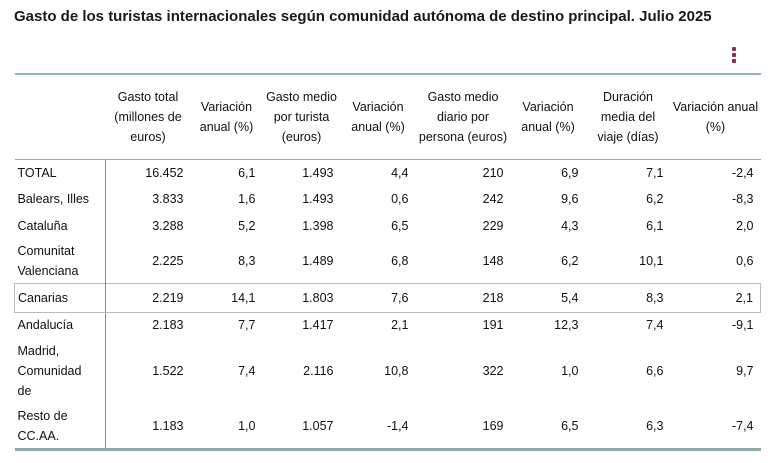  Describe the element at coordinates (168, 261) in the screenshot. I see `table-cell: 2.225` at that location.